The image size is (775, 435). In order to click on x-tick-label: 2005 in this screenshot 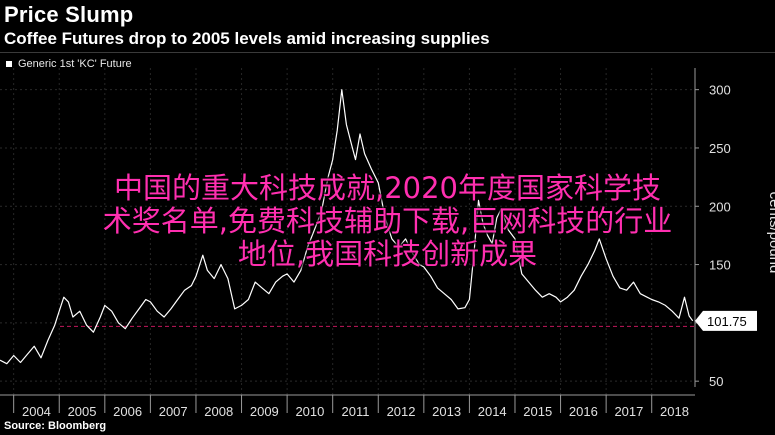, I will do `click(82, 411)`.